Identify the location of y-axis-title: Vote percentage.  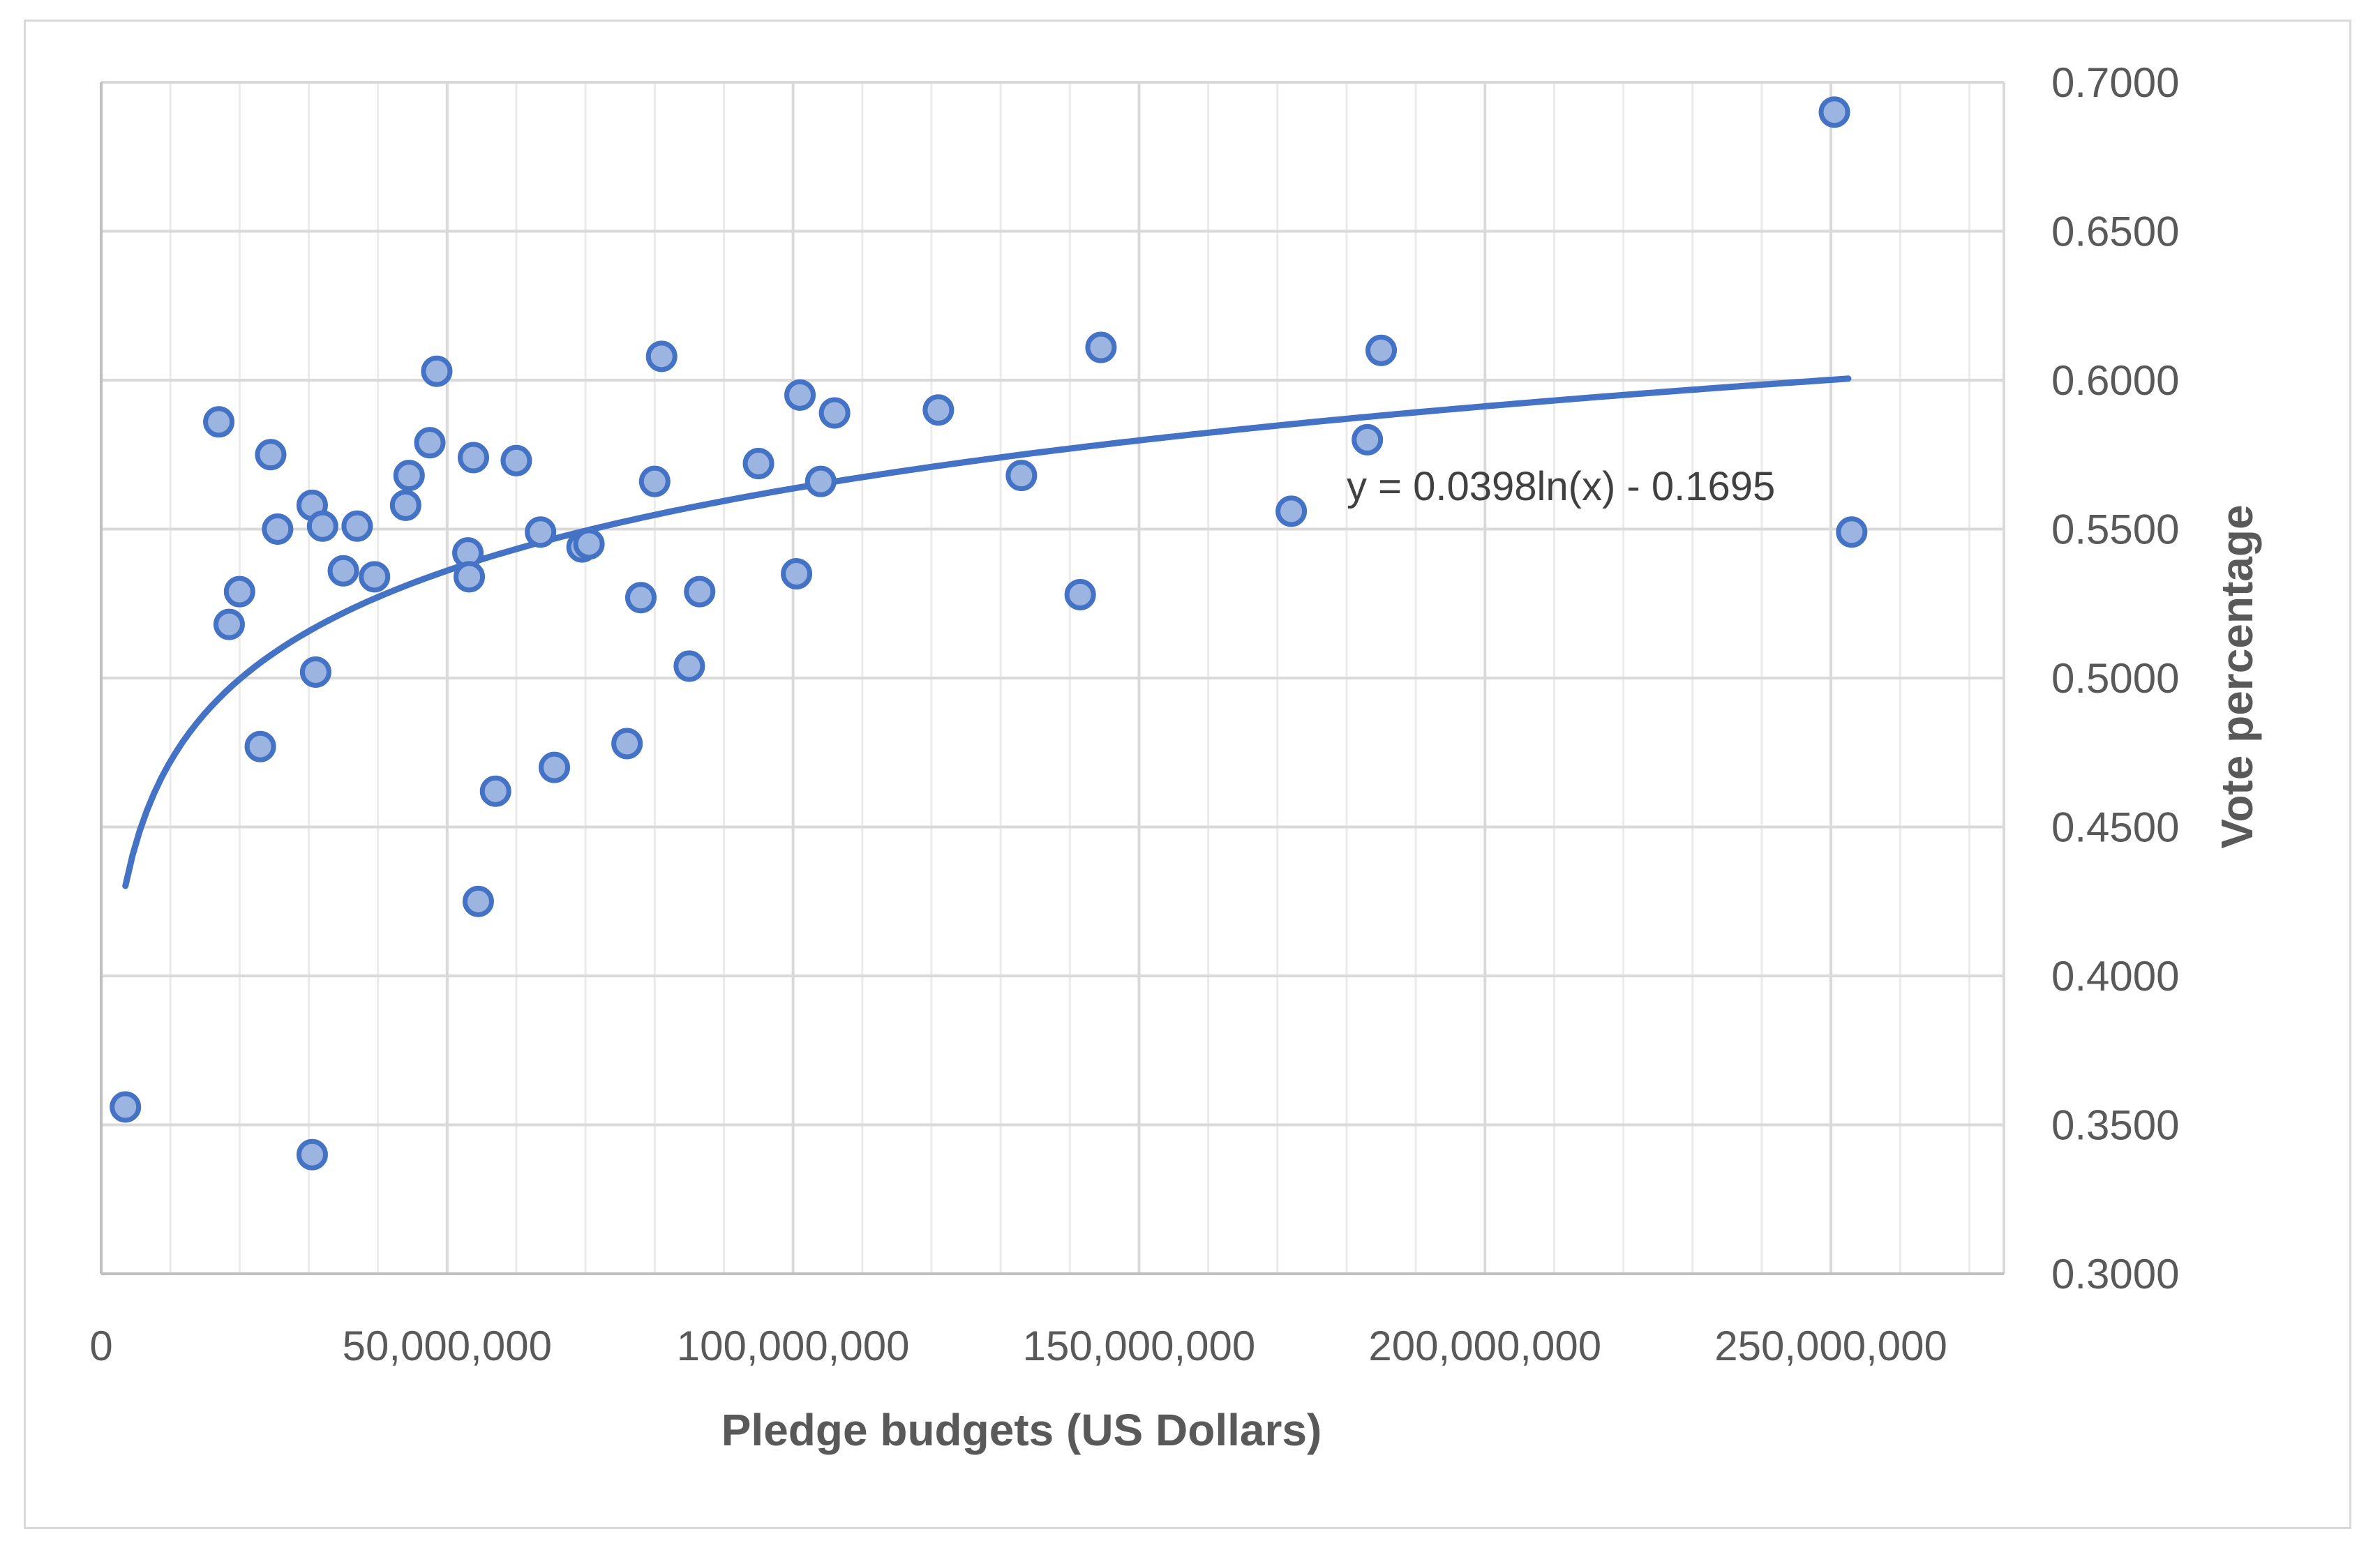
(2237, 676).